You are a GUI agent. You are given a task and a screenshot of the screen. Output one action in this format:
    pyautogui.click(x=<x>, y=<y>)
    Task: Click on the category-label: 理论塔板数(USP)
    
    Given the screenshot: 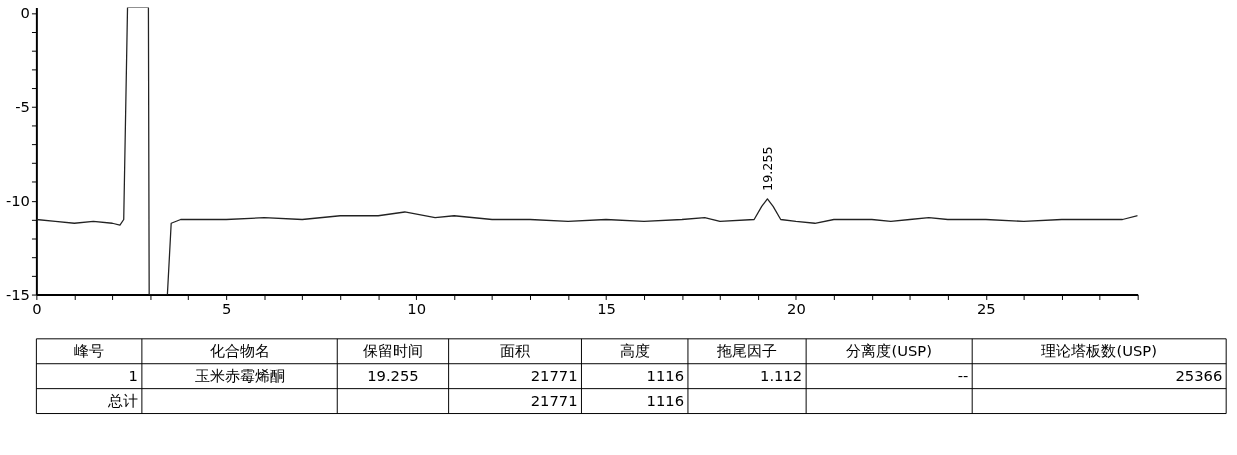 What is the action you would take?
    pyautogui.click(x=1099, y=351)
    